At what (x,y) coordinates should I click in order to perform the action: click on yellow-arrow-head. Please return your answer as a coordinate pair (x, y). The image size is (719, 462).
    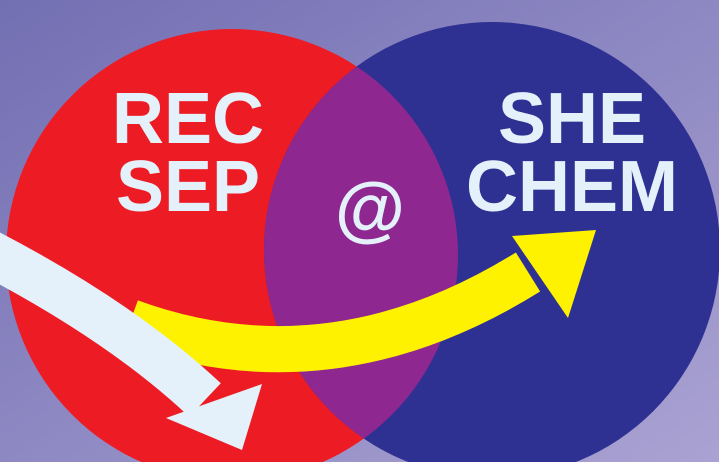
    Looking at the image, I should click on (554, 274).